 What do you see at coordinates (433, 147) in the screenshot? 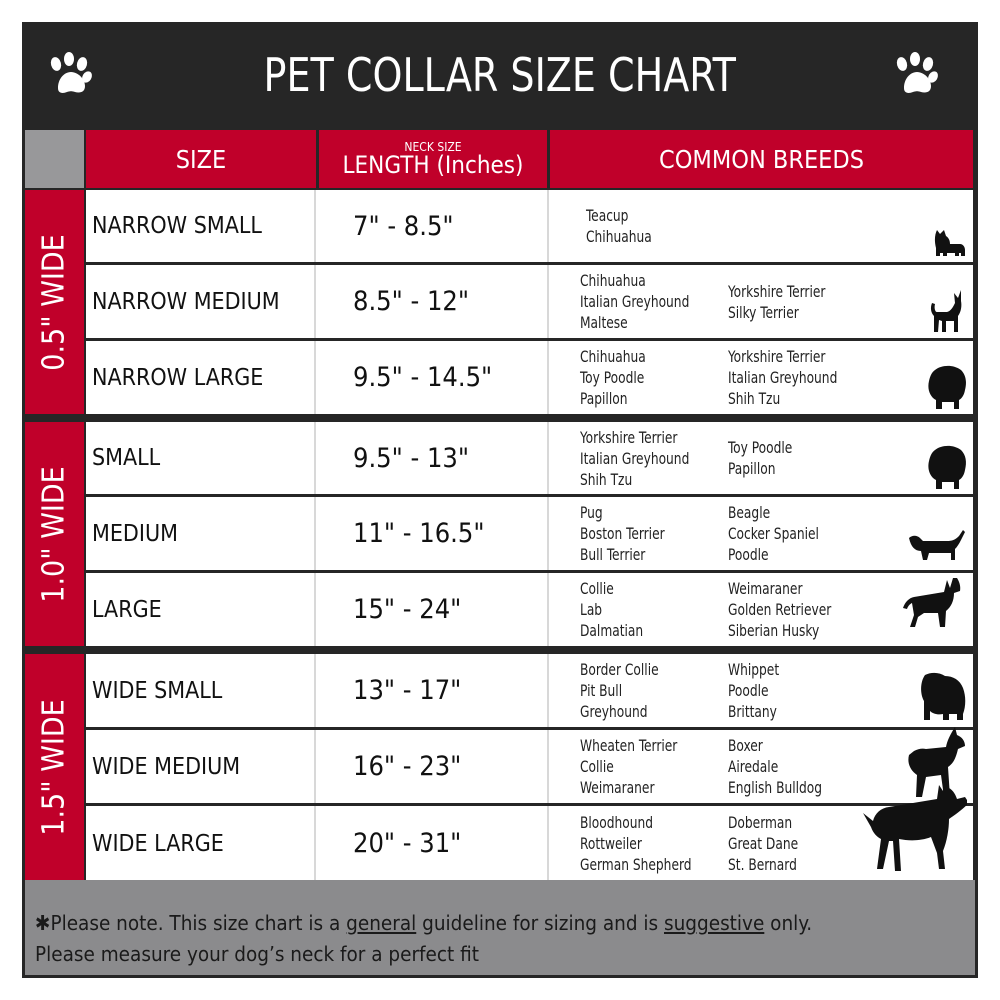
I see `header-neck-size-label: NECK SIZE` at bounding box center [433, 147].